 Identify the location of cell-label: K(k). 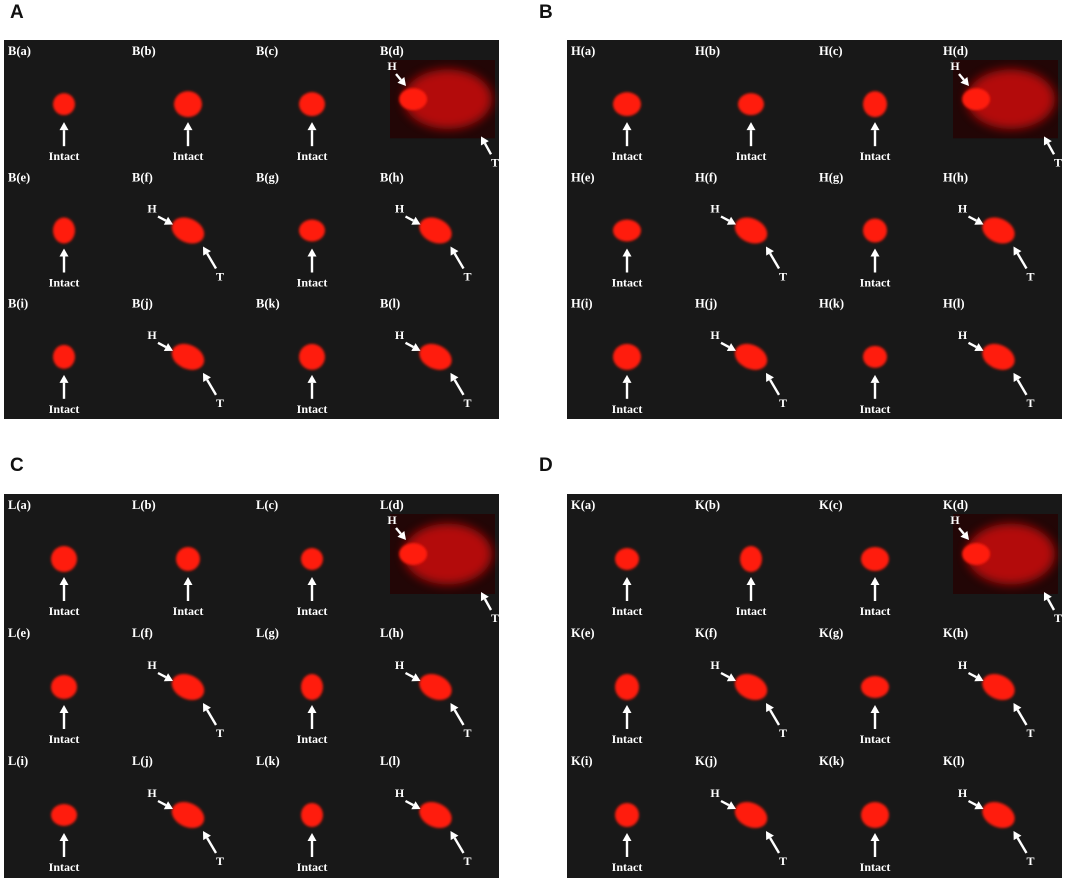
(831, 761).